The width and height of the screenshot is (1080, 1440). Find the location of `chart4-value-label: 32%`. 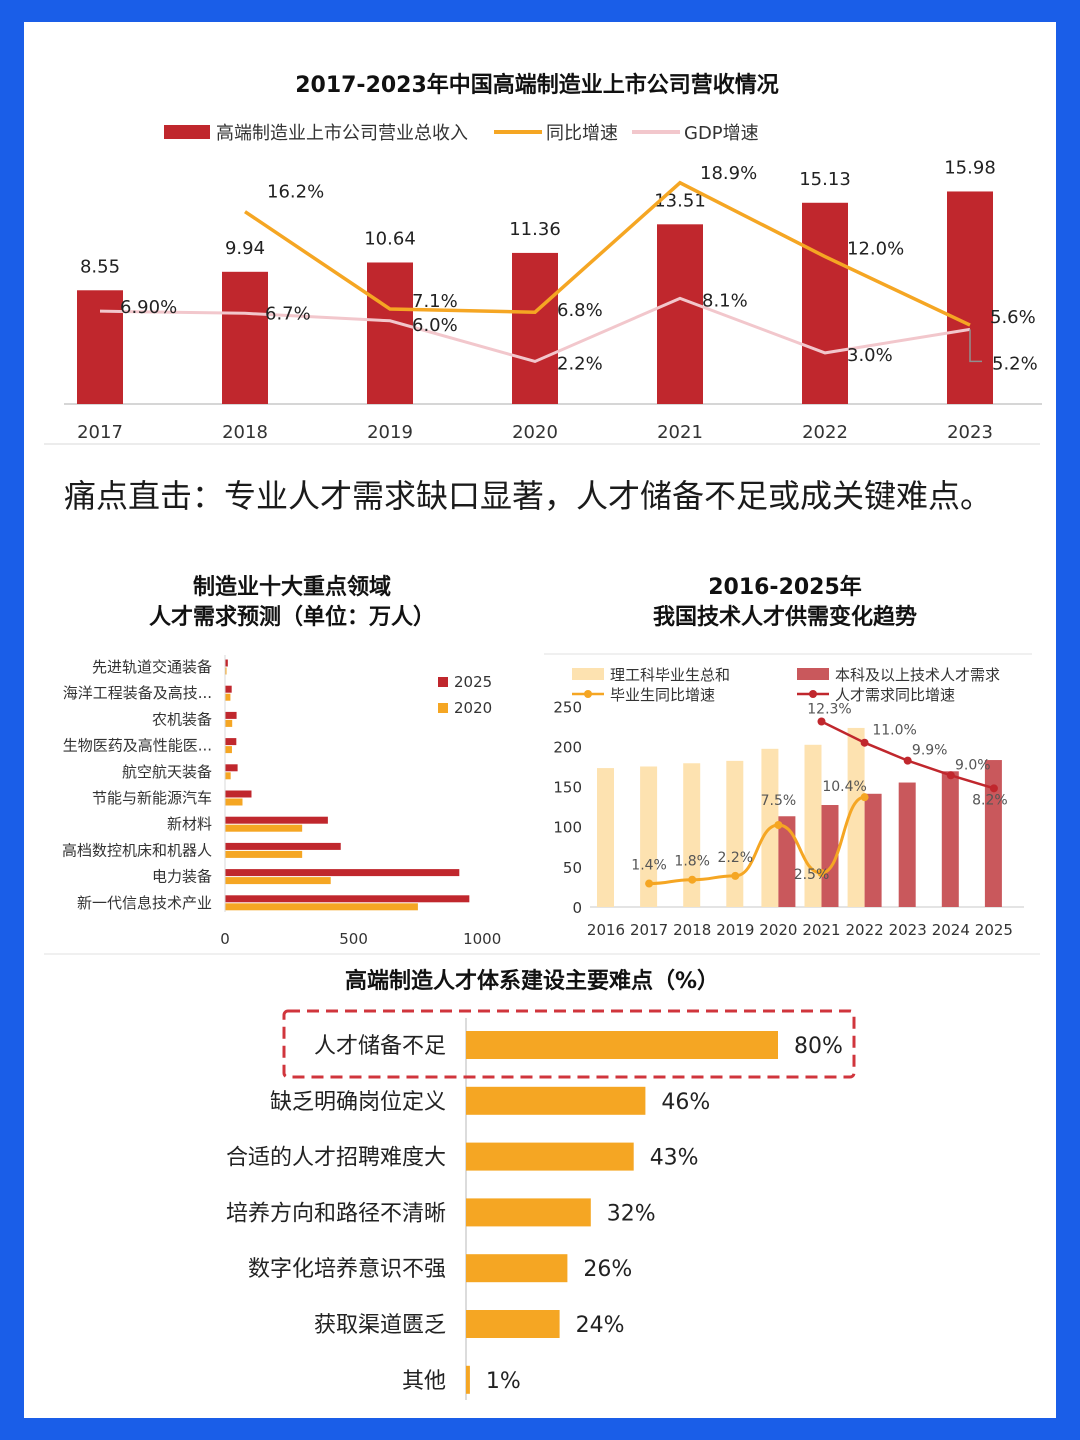

chart4-value-label: 32% is located at coordinates (631, 1213).